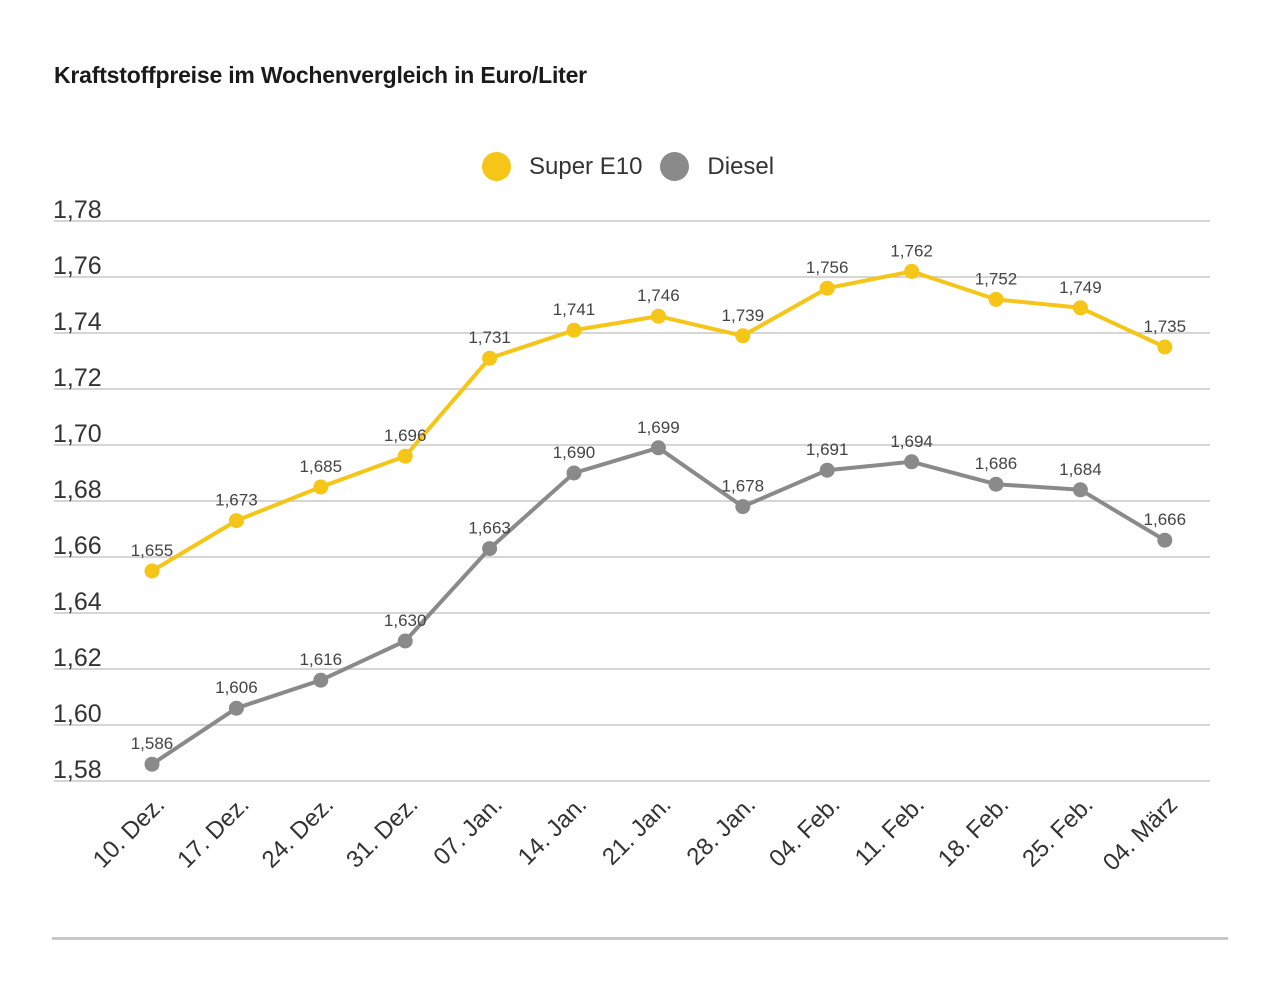  Describe the element at coordinates (658, 295) in the screenshot. I see `data-label: 1,746` at that location.